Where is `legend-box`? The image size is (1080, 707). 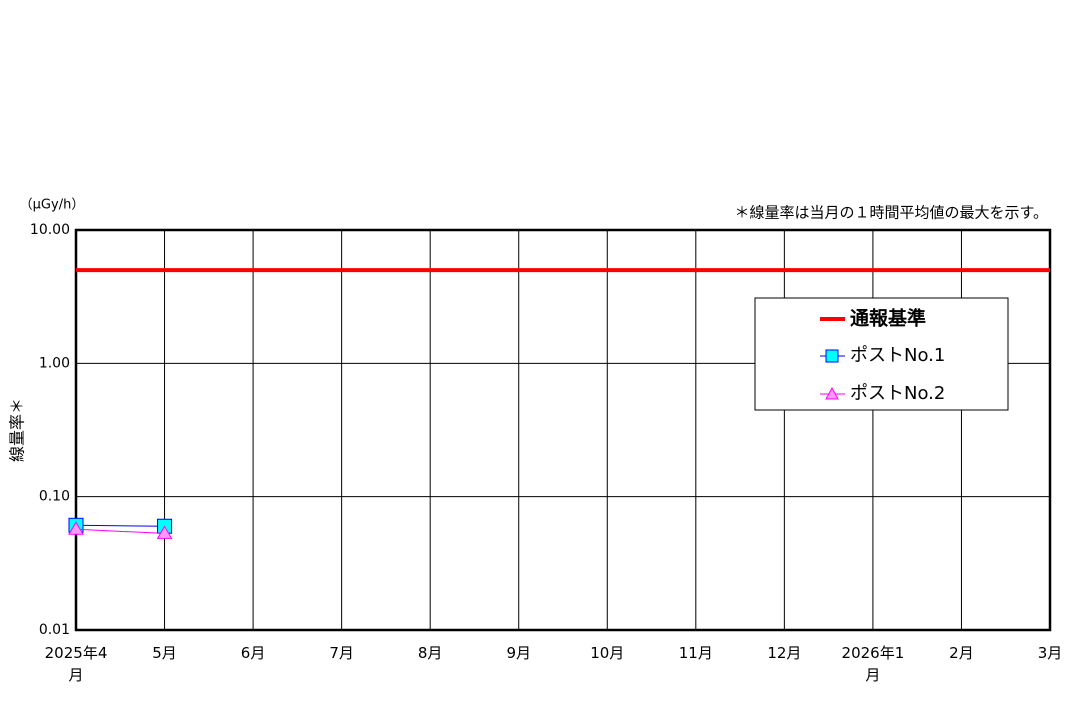 legend-box is located at coordinates (881, 354).